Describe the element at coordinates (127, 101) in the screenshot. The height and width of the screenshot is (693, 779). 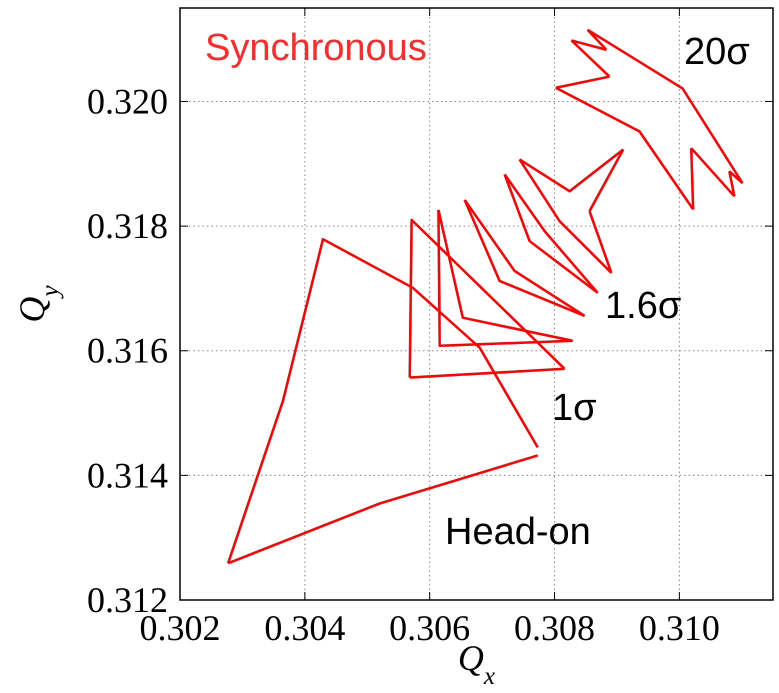
I see `y-tick-label: 0.320` at that location.